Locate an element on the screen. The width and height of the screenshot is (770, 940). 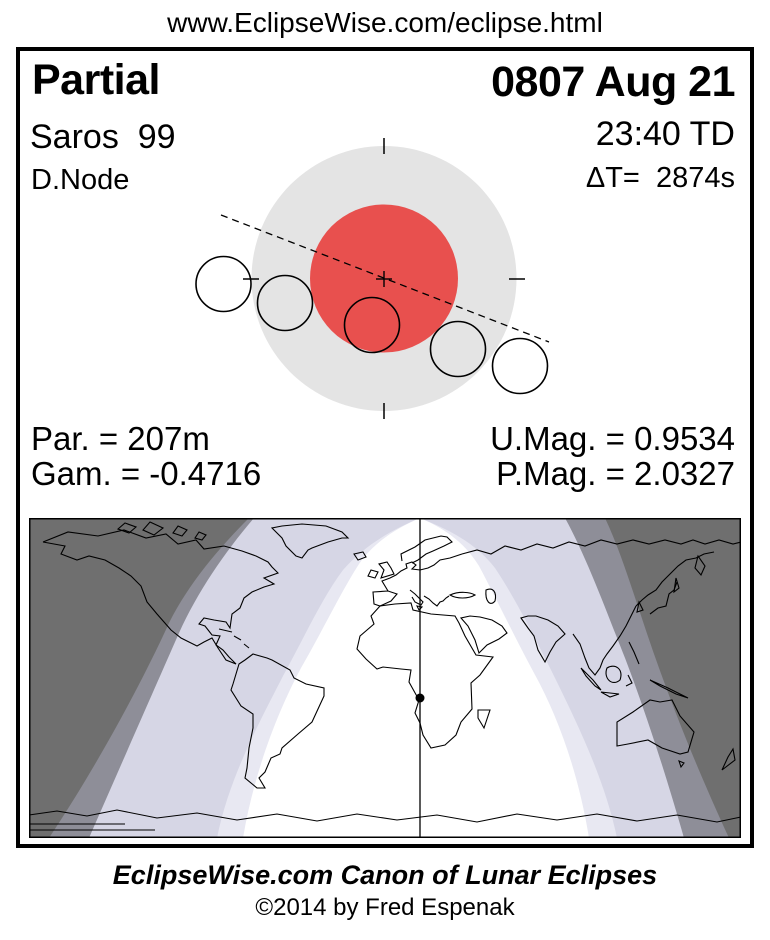
coast-scandinavia is located at coordinates (426, 549).